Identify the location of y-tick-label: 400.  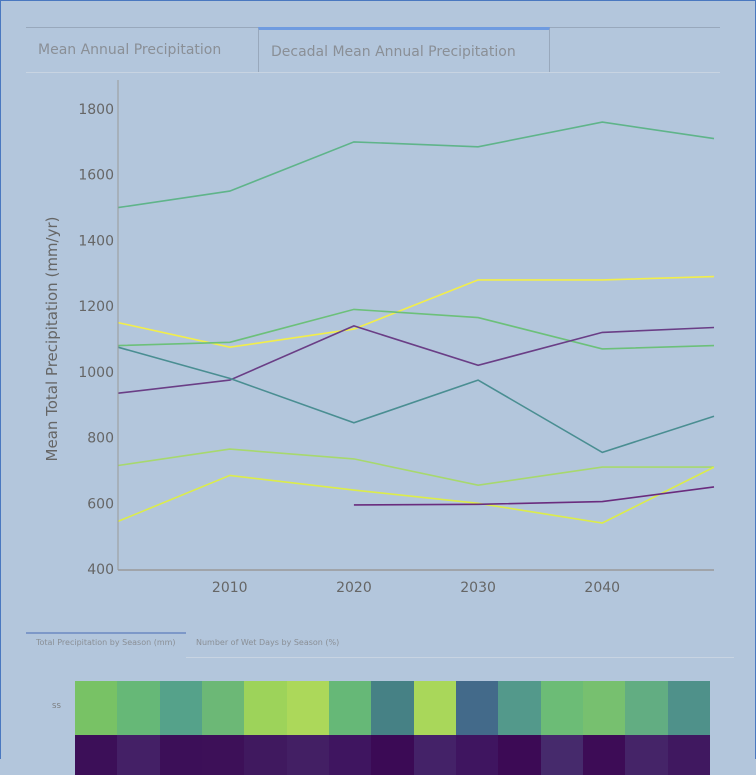
(100, 570).